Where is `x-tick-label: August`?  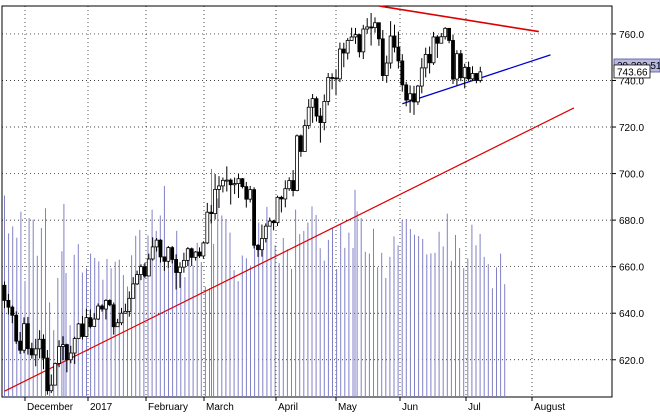 x-tick-label: August is located at coordinates (549, 407).